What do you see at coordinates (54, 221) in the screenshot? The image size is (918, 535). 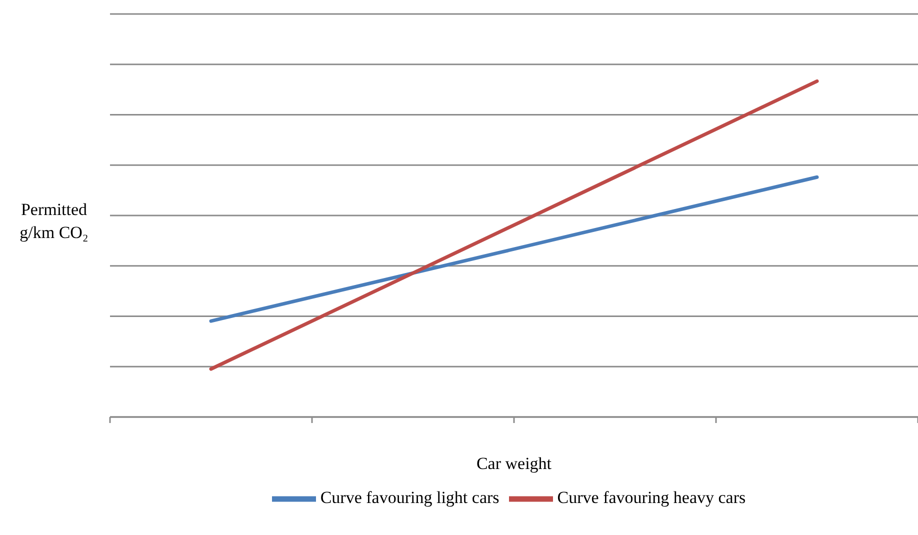 I see `y-axis-title: Permitted g/km CO₂` at bounding box center [54, 221].